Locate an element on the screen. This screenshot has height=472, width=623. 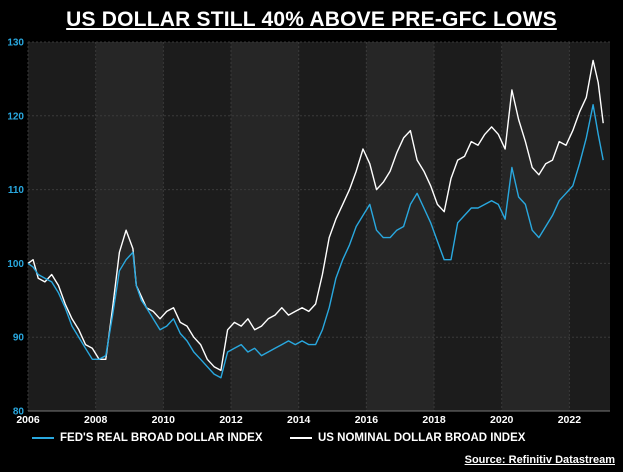
chart-title: US DOLLAR STILL 40% ABOVE PRE-GFC LOWS is located at coordinates (311, 19).